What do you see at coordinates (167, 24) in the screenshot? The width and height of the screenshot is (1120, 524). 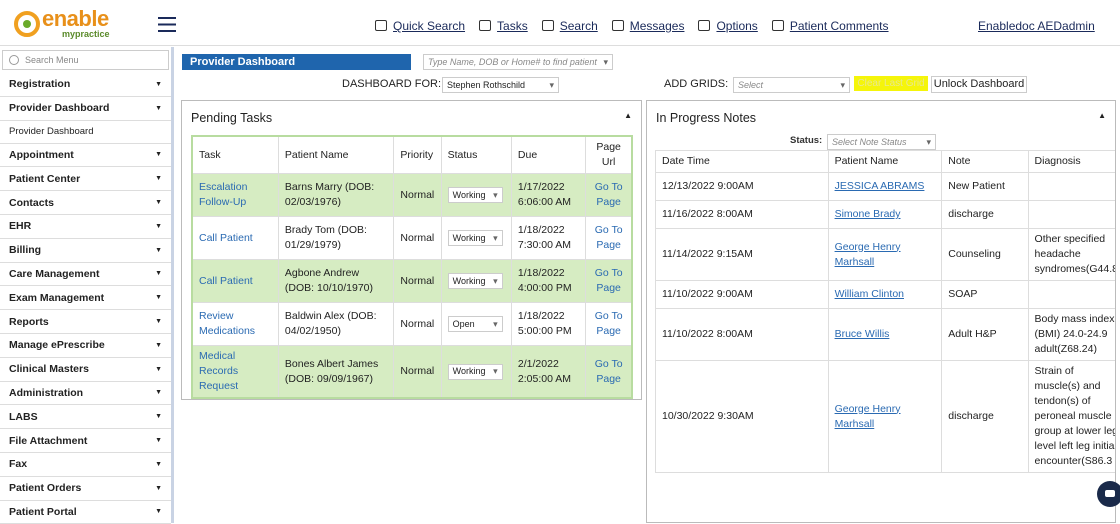 I see `menu-toggle` at bounding box center [167, 24].